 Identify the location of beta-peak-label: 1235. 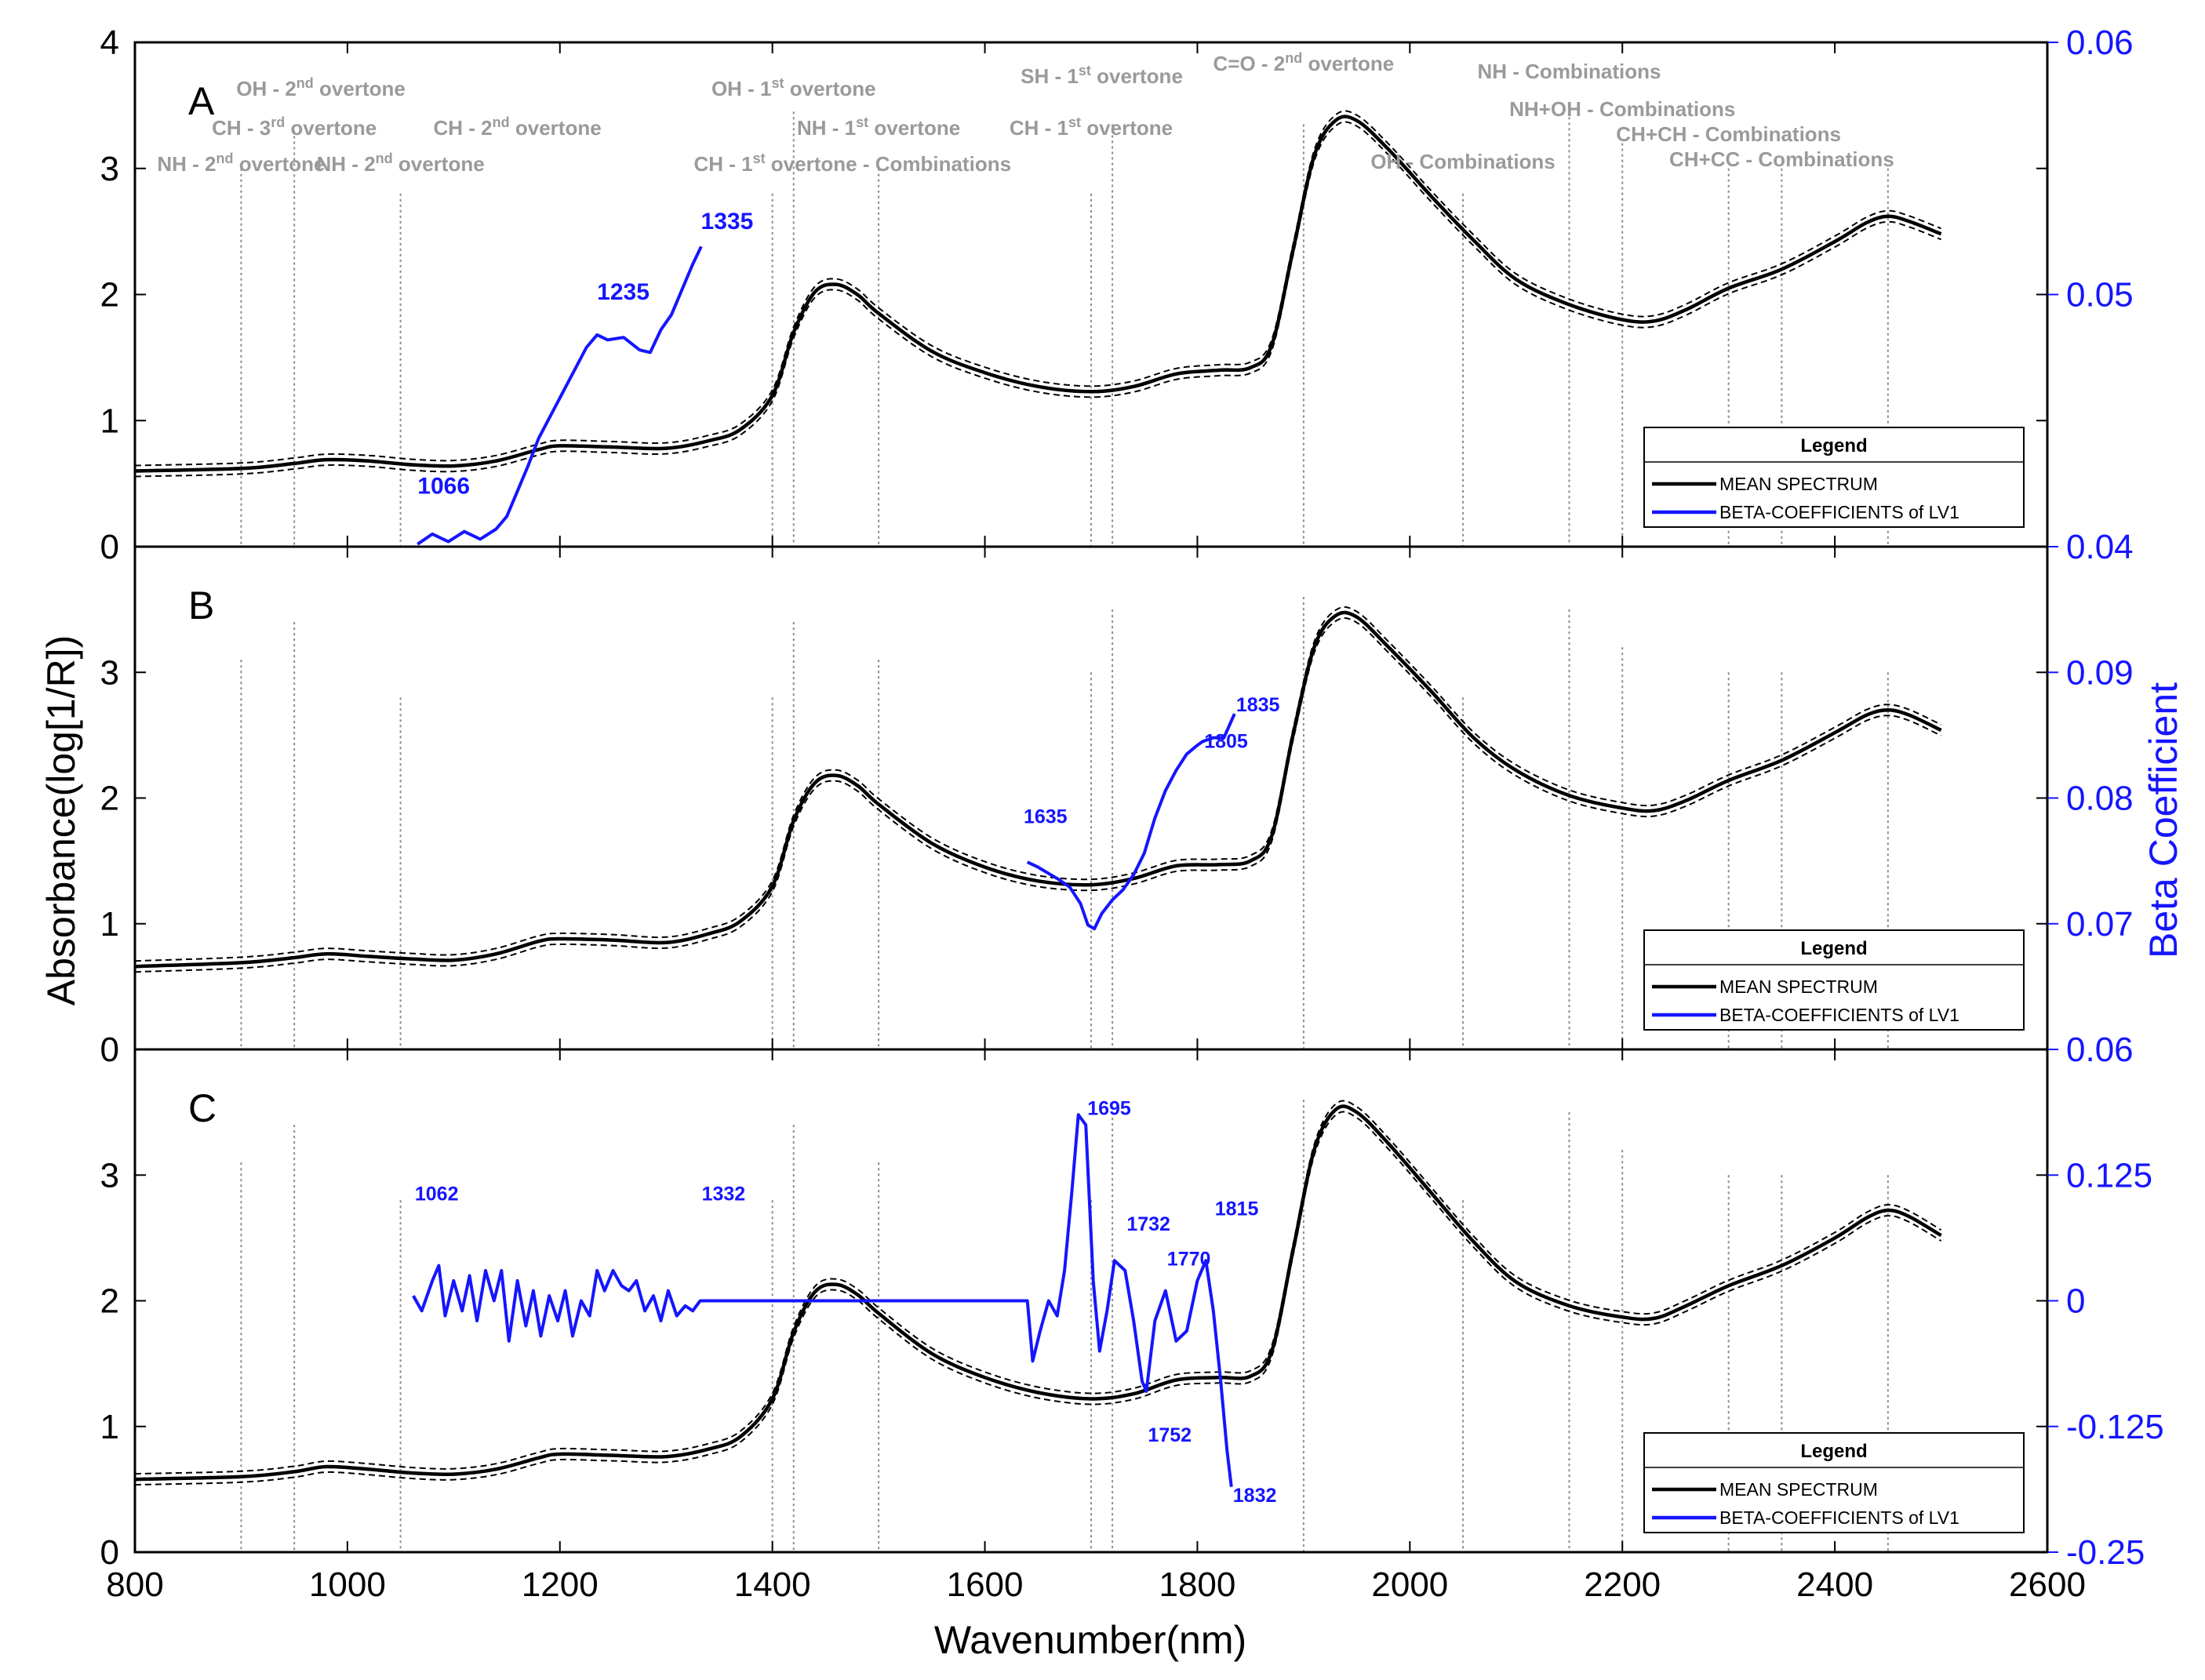
(623, 292).